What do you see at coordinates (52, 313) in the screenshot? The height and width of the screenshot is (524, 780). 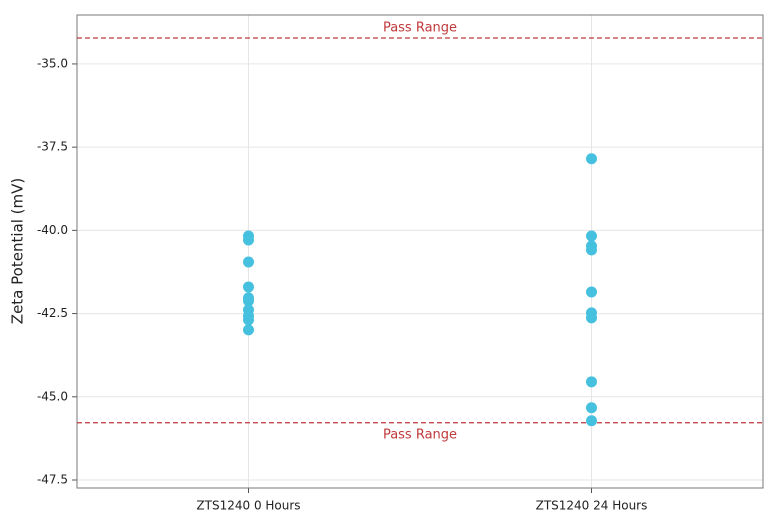 I see `y-tick-label: -42.5` at bounding box center [52, 313].